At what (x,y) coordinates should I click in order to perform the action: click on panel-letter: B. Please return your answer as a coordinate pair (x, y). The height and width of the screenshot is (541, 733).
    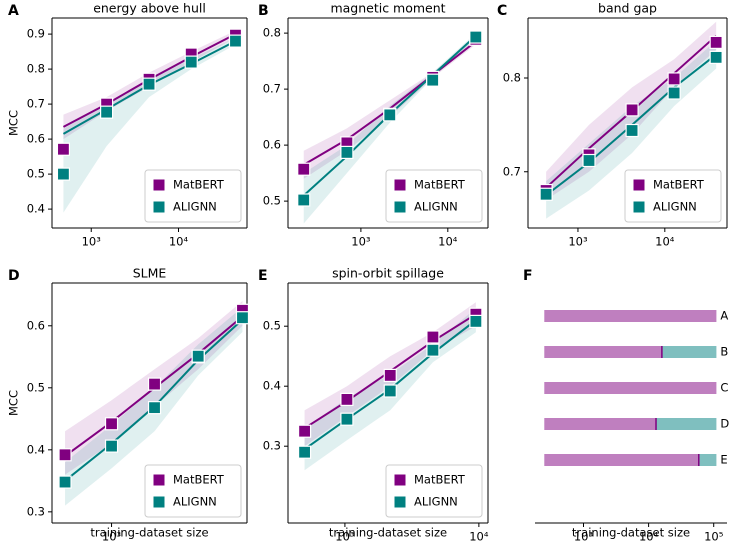
    Looking at the image, I should click on (263, 11).